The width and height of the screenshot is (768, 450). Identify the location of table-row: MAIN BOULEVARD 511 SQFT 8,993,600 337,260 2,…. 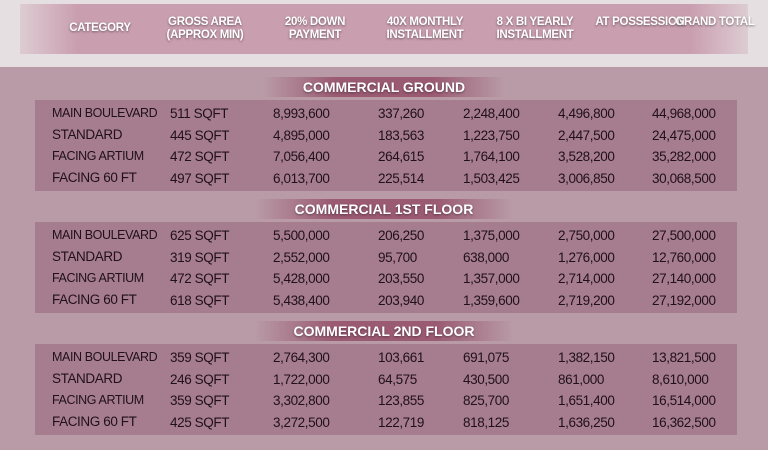
(386, 113).